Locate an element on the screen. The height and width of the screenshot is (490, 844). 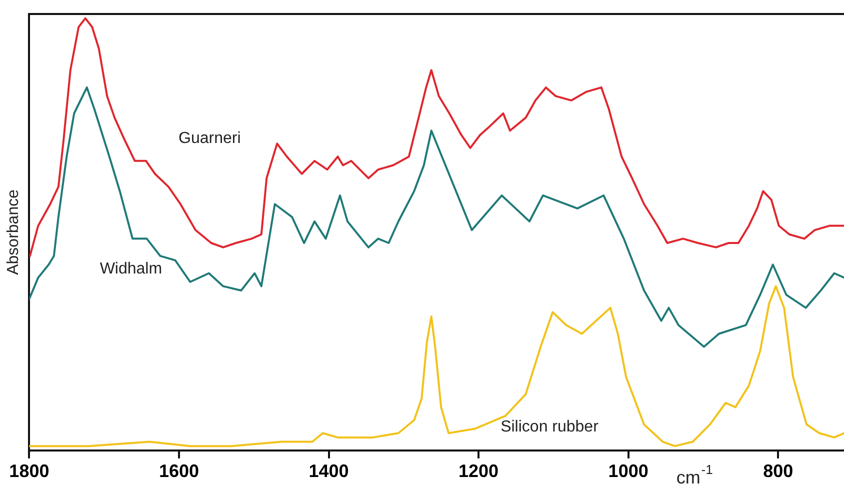
x-tick-label: 1400 is located at coordinates (328, 471).